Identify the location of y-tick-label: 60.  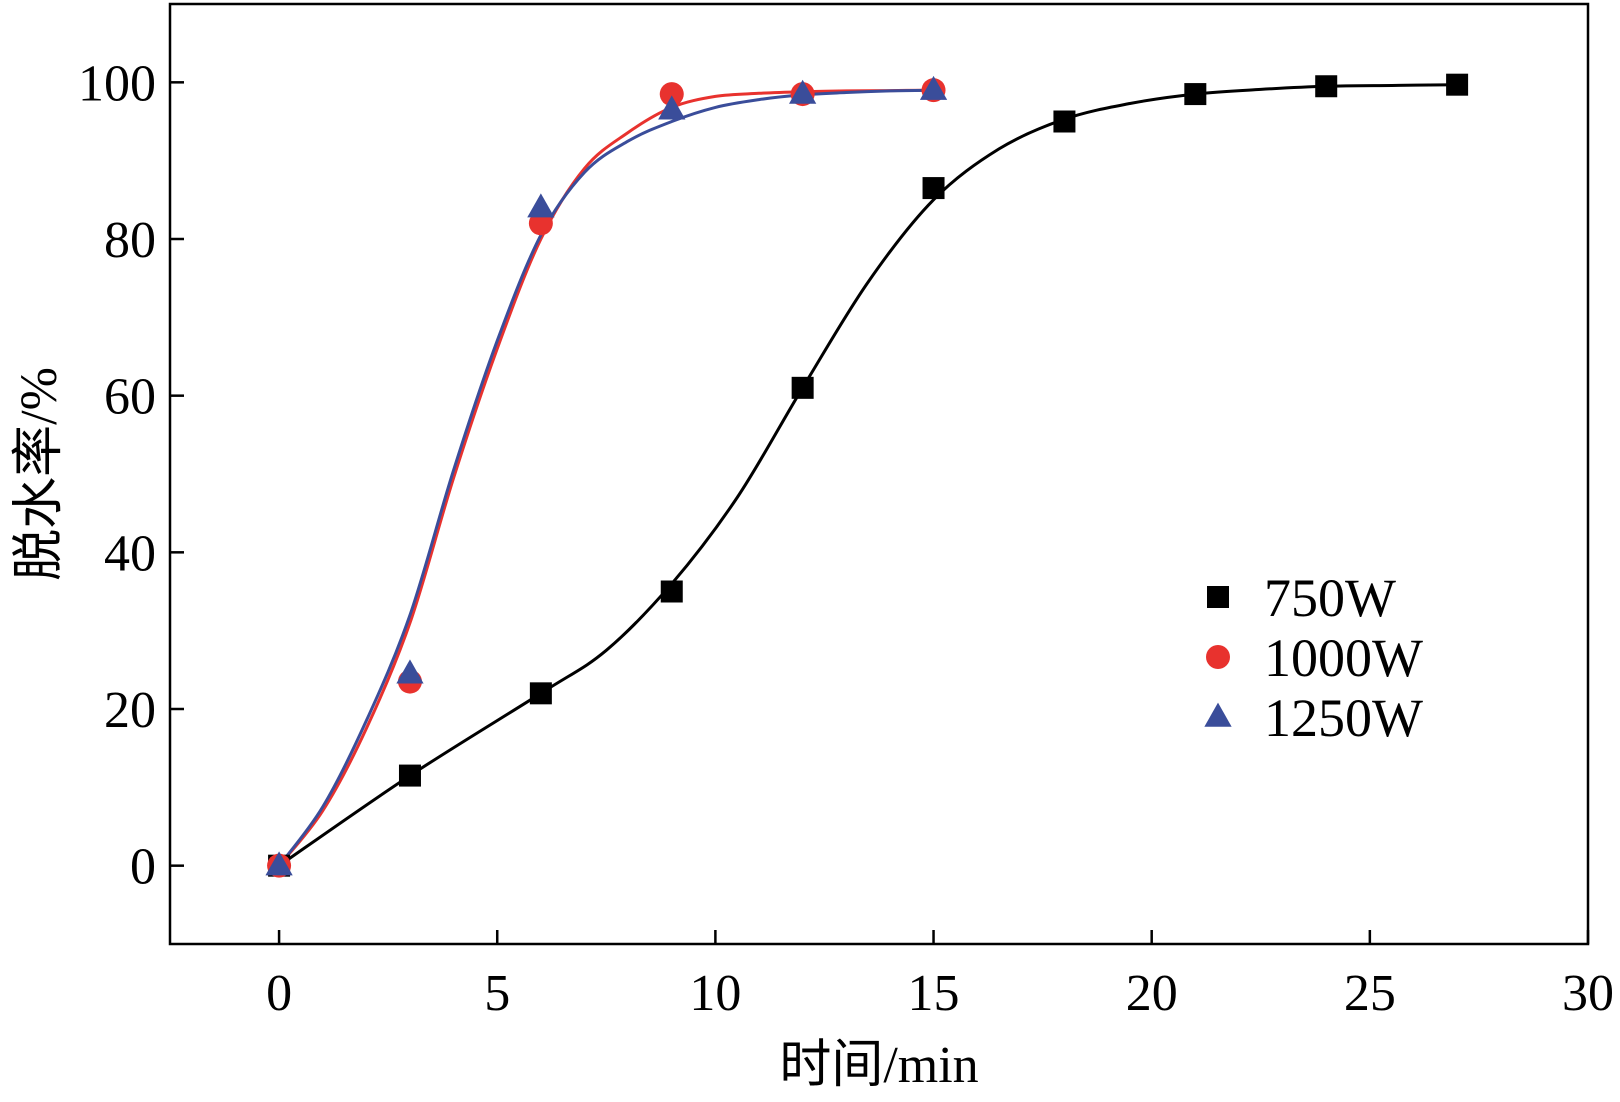
(130, 397).